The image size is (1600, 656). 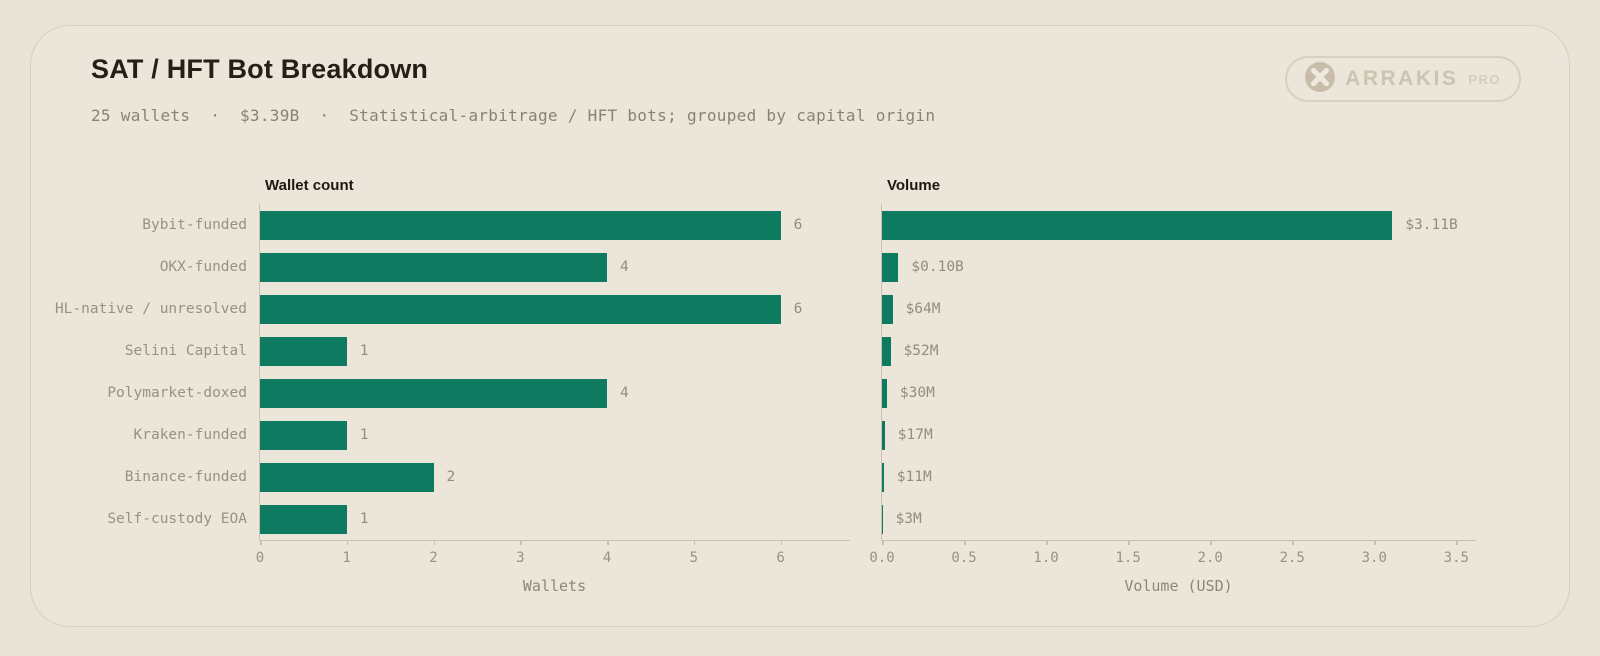 What do you see at coordinates (555, 351) in the screenshot?
I see `bar-row-selini-capital: 1` at bounding box center [555, 351].